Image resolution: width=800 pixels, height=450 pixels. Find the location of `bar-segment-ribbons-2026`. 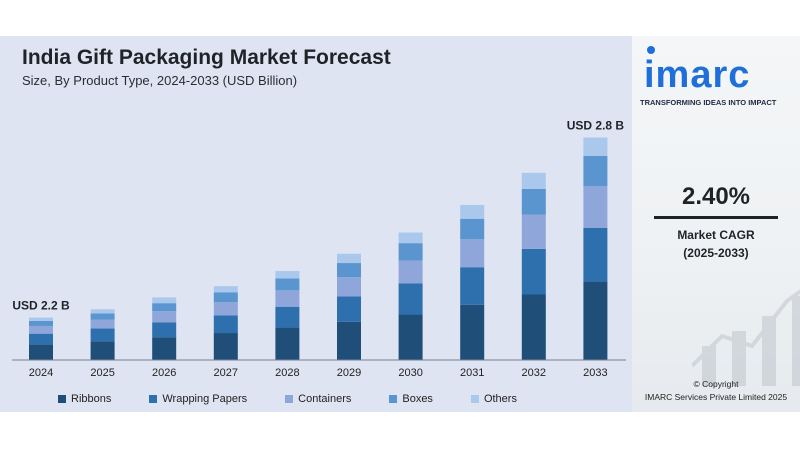

bar-segment-ribbons-2026 is located at coordinates (164, 348).